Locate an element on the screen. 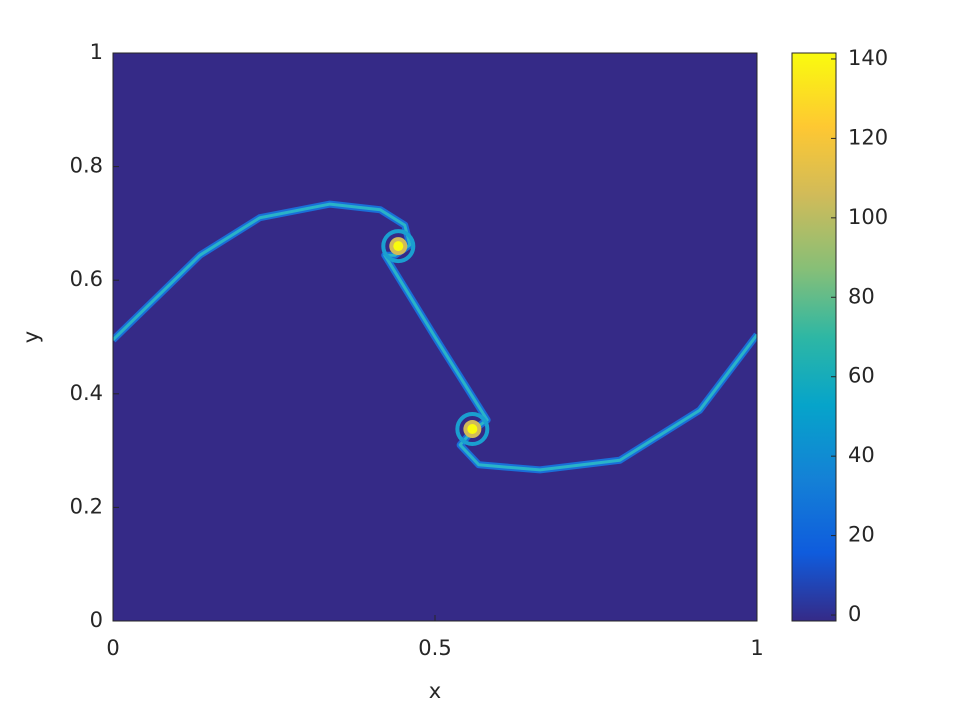  colorbar-tick-label: 140 is located at coordinates (868, 58).